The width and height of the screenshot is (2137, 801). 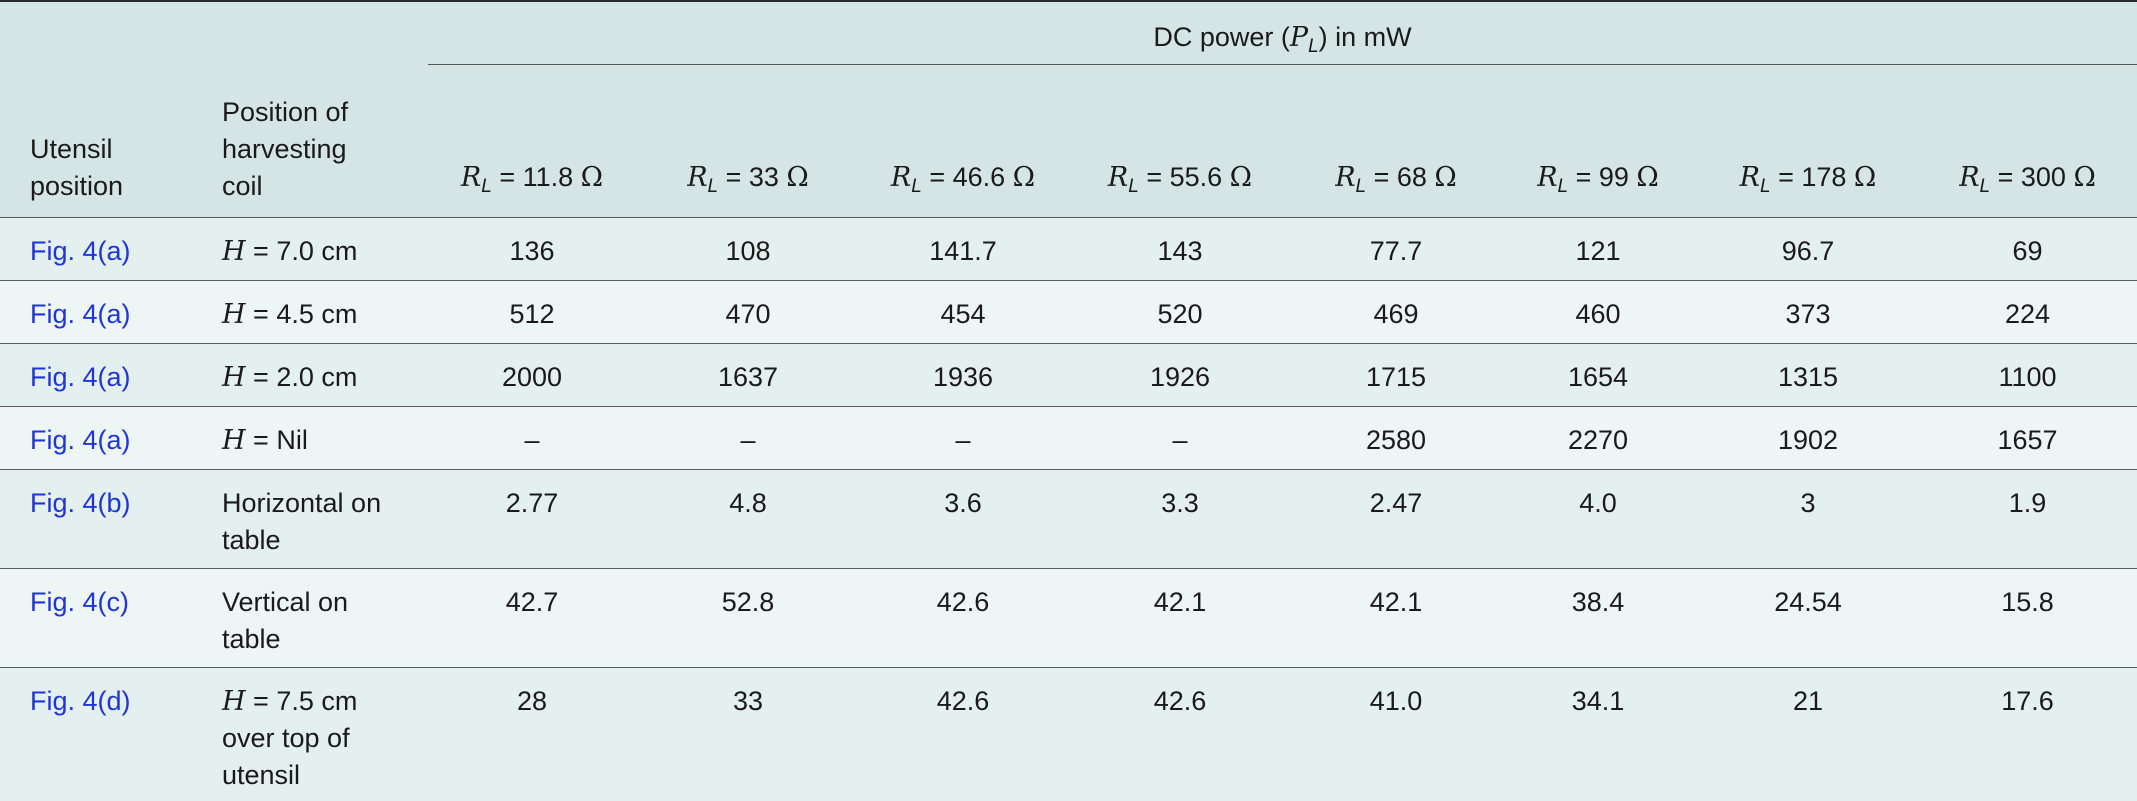 I want to click on coil-position-cell: Horizontal on table, so click(x=319, y=519).